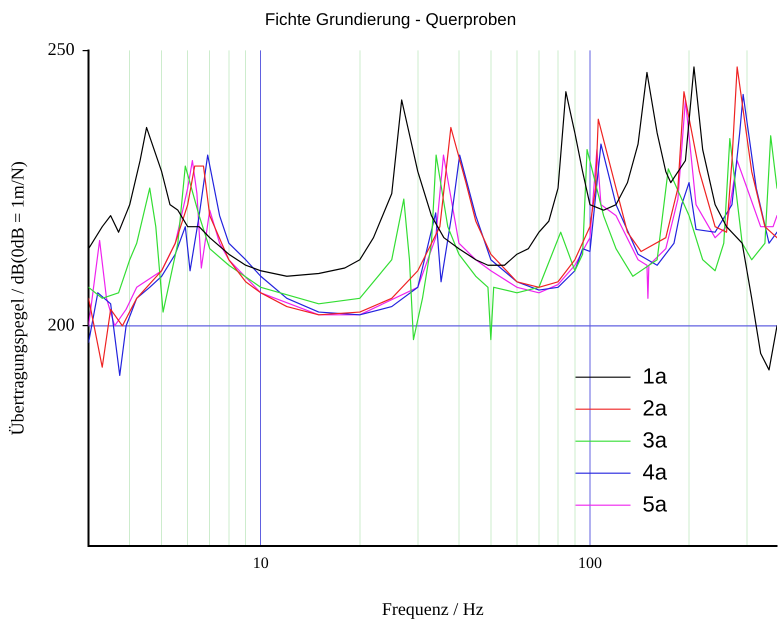 This screenshot has width=778, height=629. What do you see at coordinates (61, 324) in the screenshot?
I see `y-tick-label: 200` at bounding box center [61, 324].